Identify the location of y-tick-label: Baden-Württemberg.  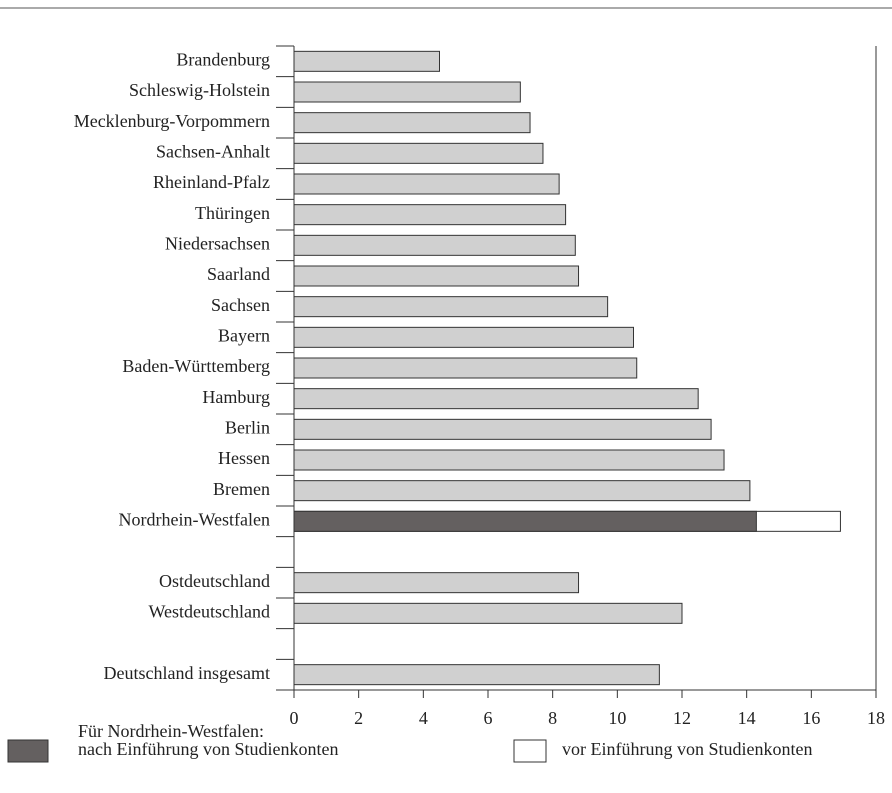
(196, 366).